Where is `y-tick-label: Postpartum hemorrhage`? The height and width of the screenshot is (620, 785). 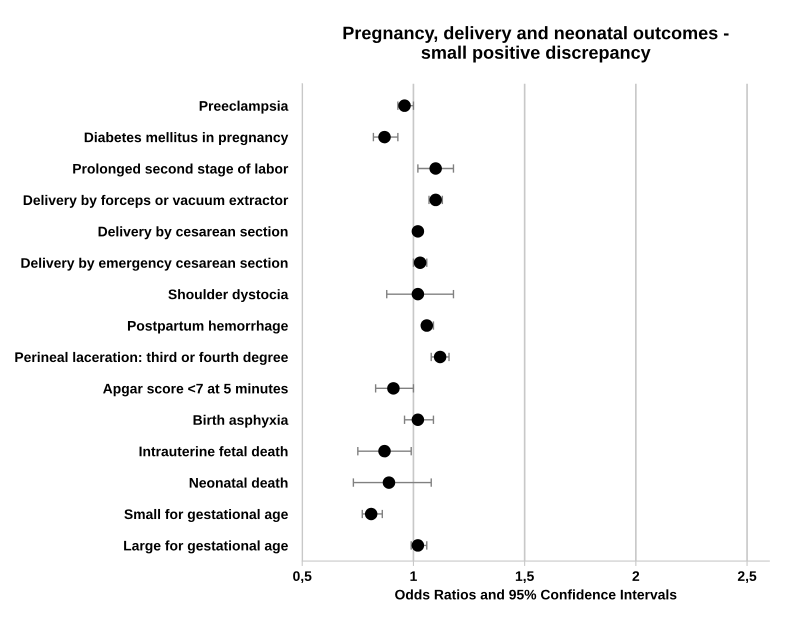
y-tick-label: Postpartum hemorrhage is located at coordinates (208, 327).